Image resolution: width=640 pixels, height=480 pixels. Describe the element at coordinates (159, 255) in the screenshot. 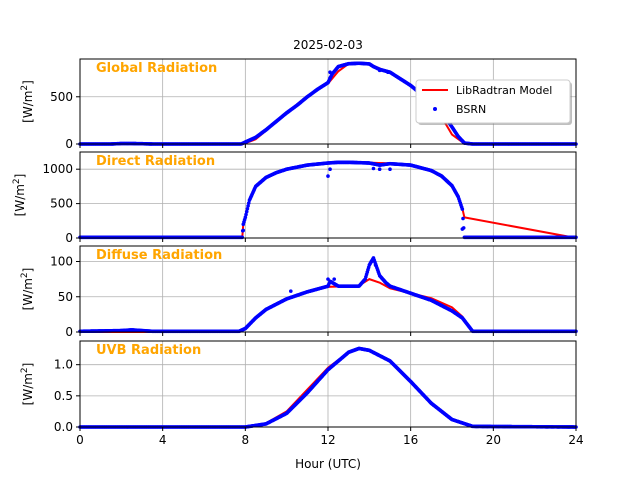

I see `panel-label: Diffuse Radiation` at that location.